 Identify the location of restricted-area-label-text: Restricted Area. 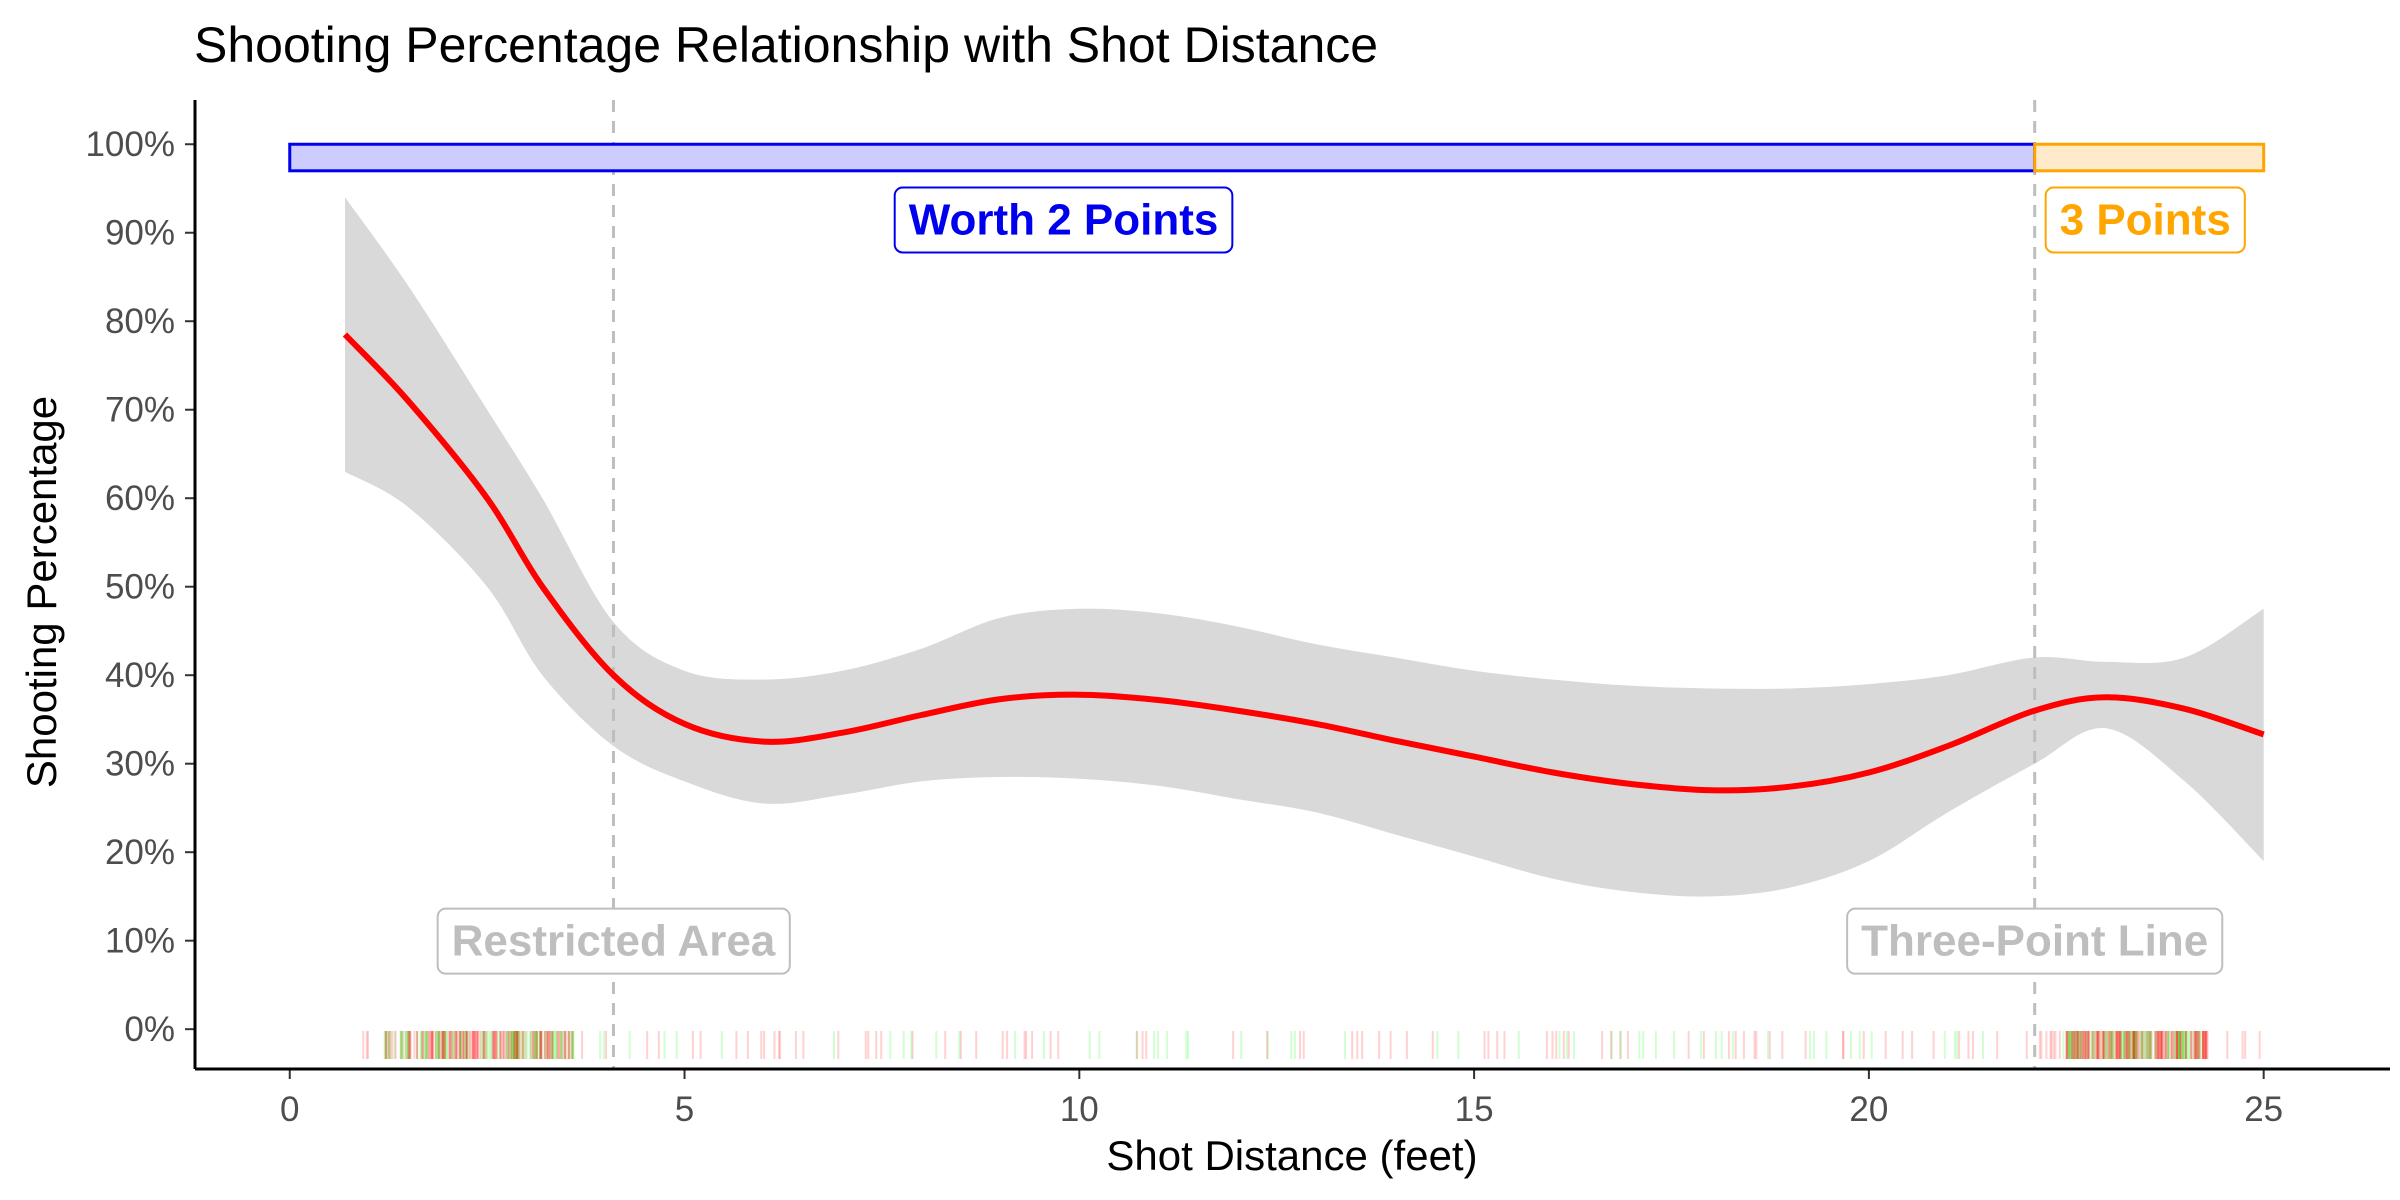
(614, 941).